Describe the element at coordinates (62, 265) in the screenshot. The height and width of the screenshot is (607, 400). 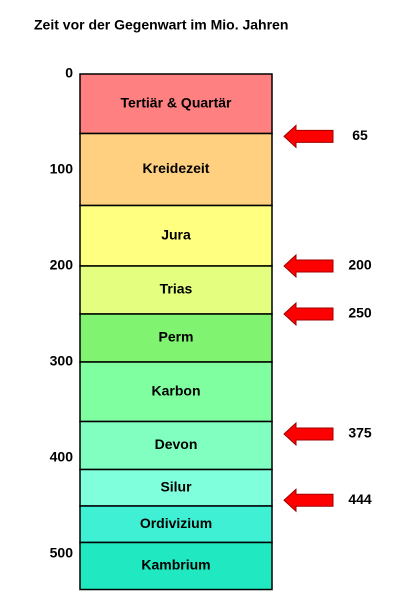
I see `tick-label: 200` at that location.